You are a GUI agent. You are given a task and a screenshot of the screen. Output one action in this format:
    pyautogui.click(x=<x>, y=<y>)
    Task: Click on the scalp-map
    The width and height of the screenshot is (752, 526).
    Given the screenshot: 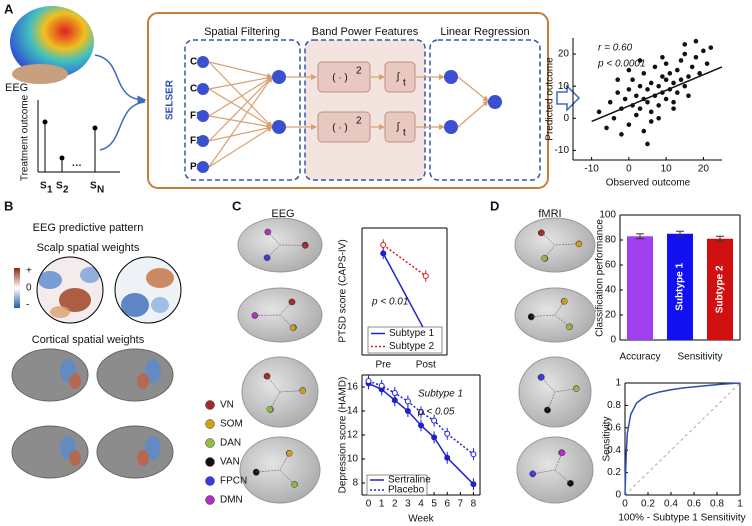 What is the action you would take?
    pyautogui.click(x=148, y=290)
    